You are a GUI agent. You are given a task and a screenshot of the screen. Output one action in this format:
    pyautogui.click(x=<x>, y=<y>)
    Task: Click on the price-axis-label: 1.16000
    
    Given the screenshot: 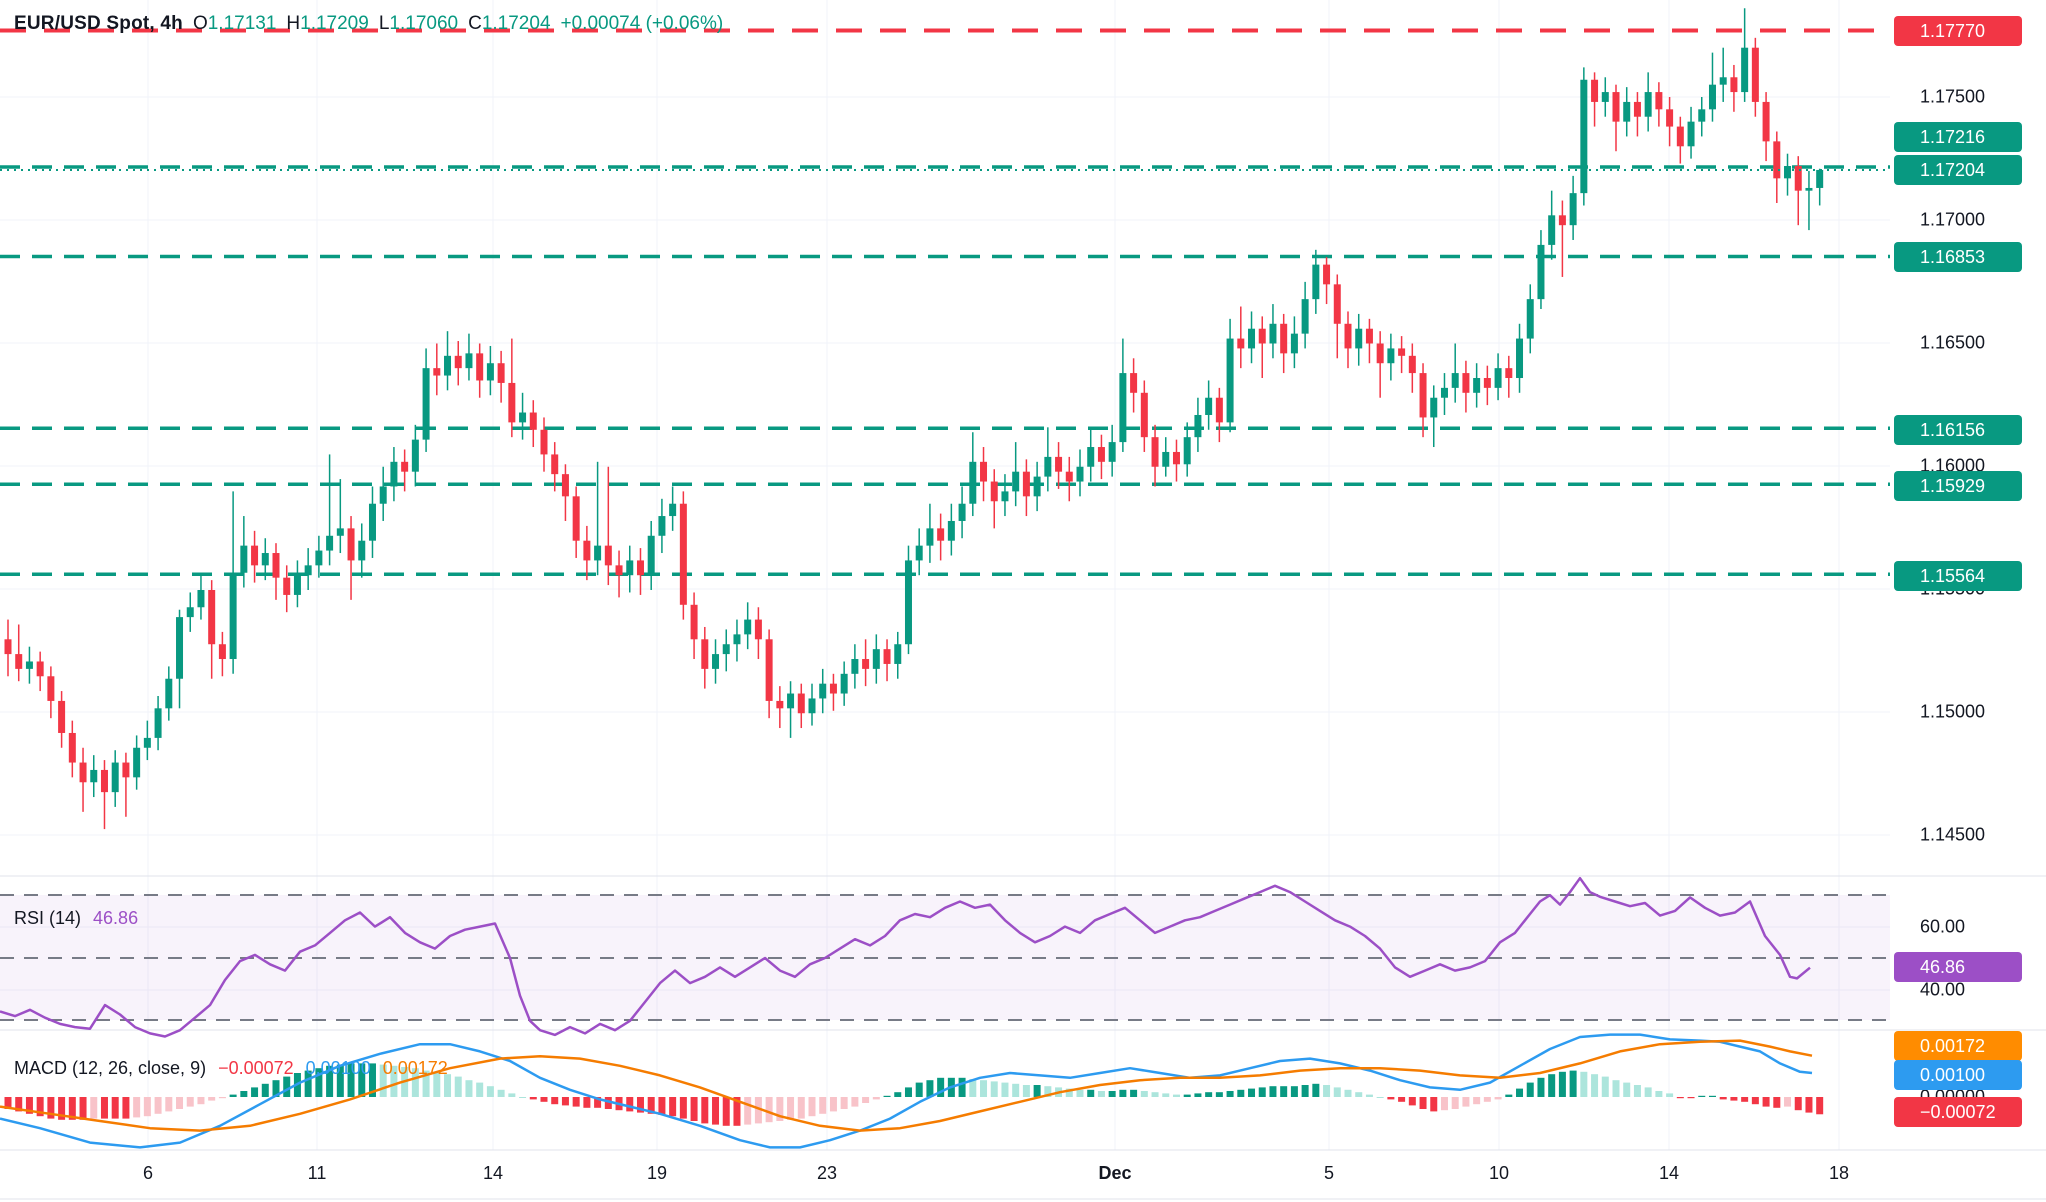 What is the action you would take?
    pyautogui.click(x=1953, y=465)
    